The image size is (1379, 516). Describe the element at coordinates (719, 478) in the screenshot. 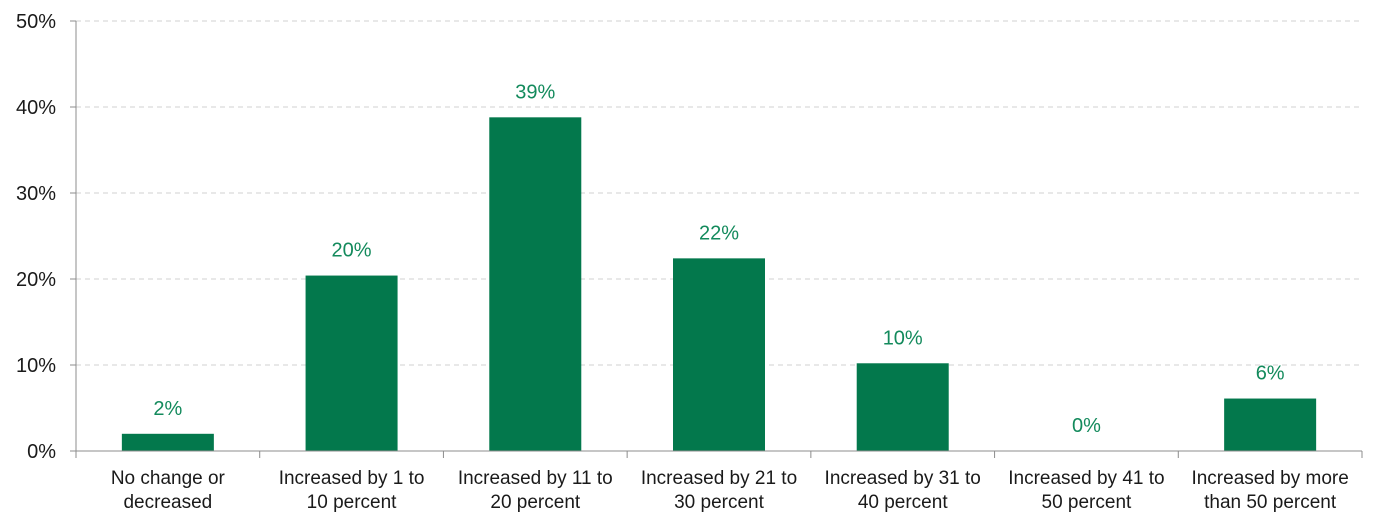

I see `x-tick-label: Increased by 21 to` at that location.